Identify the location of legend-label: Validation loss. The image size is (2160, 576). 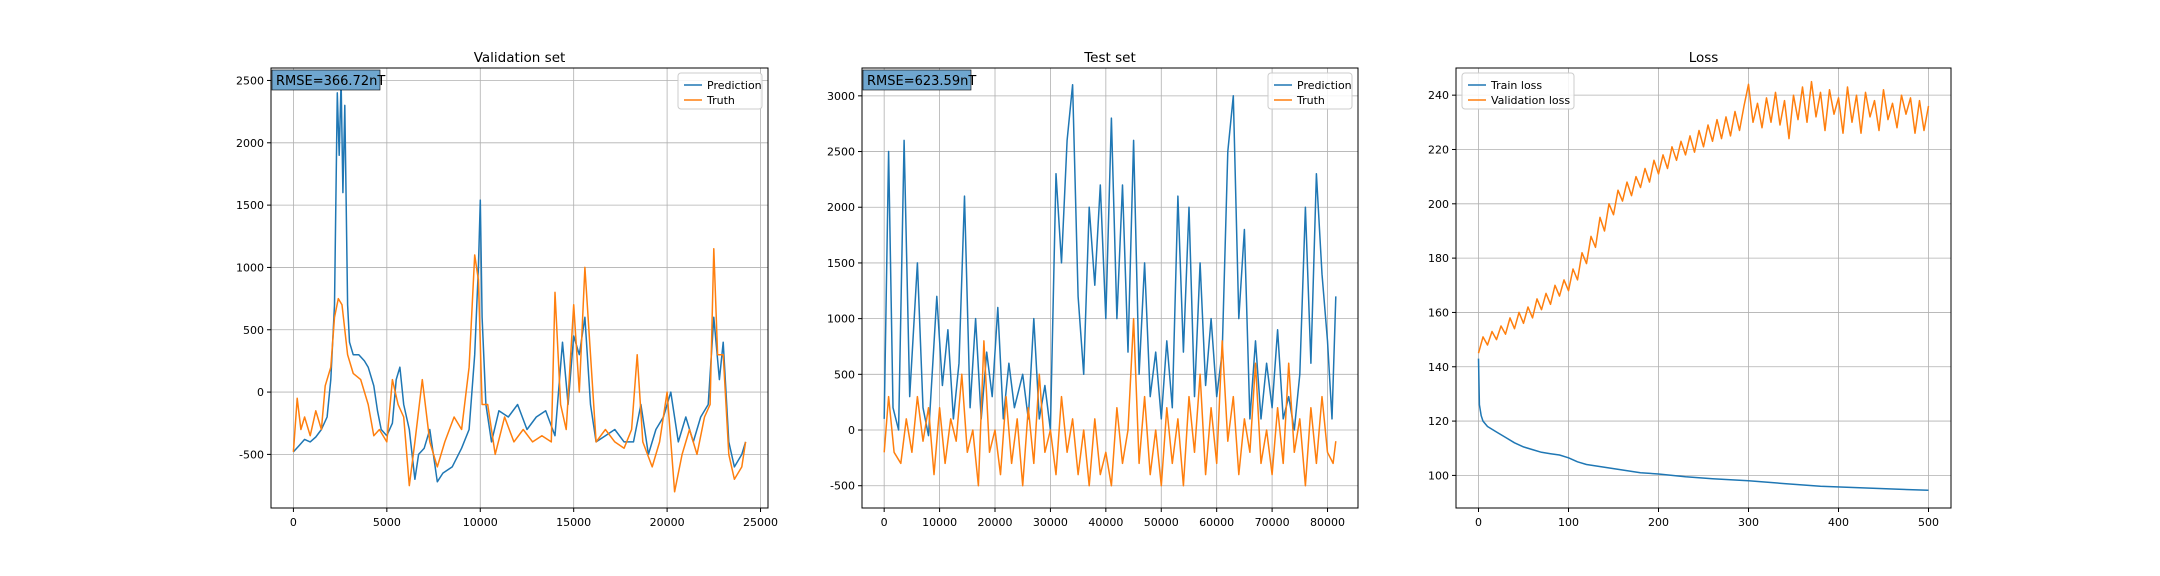
(1530, 100).